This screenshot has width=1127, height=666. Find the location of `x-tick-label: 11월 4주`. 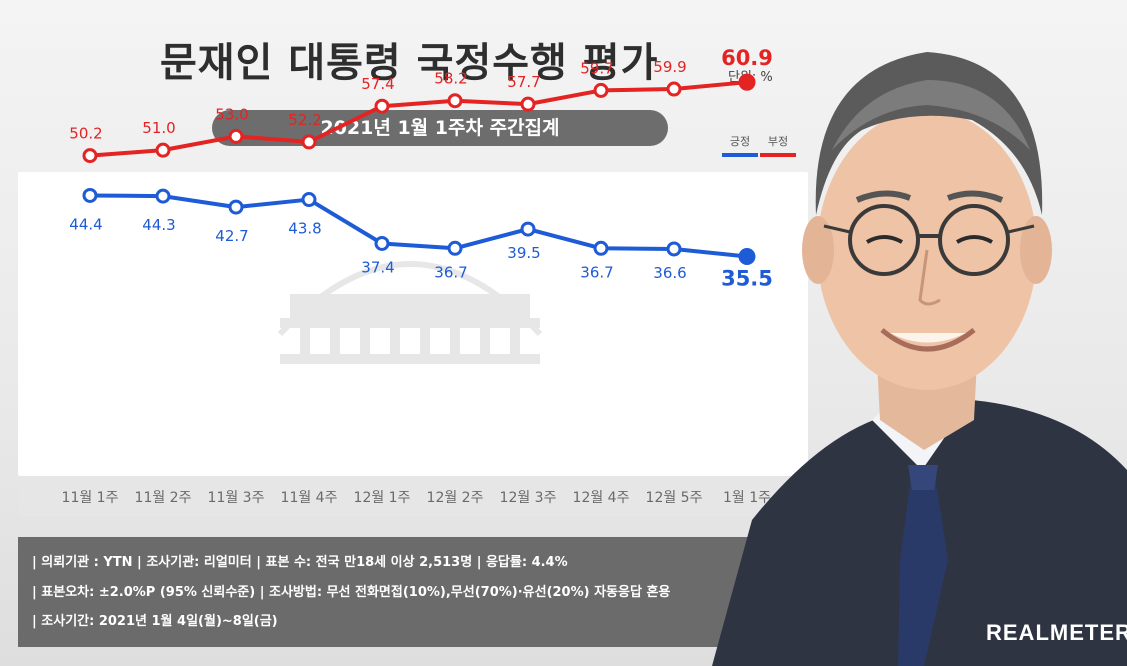

x-tick-label: 11월 4주 is located at coordinates (309, 498).